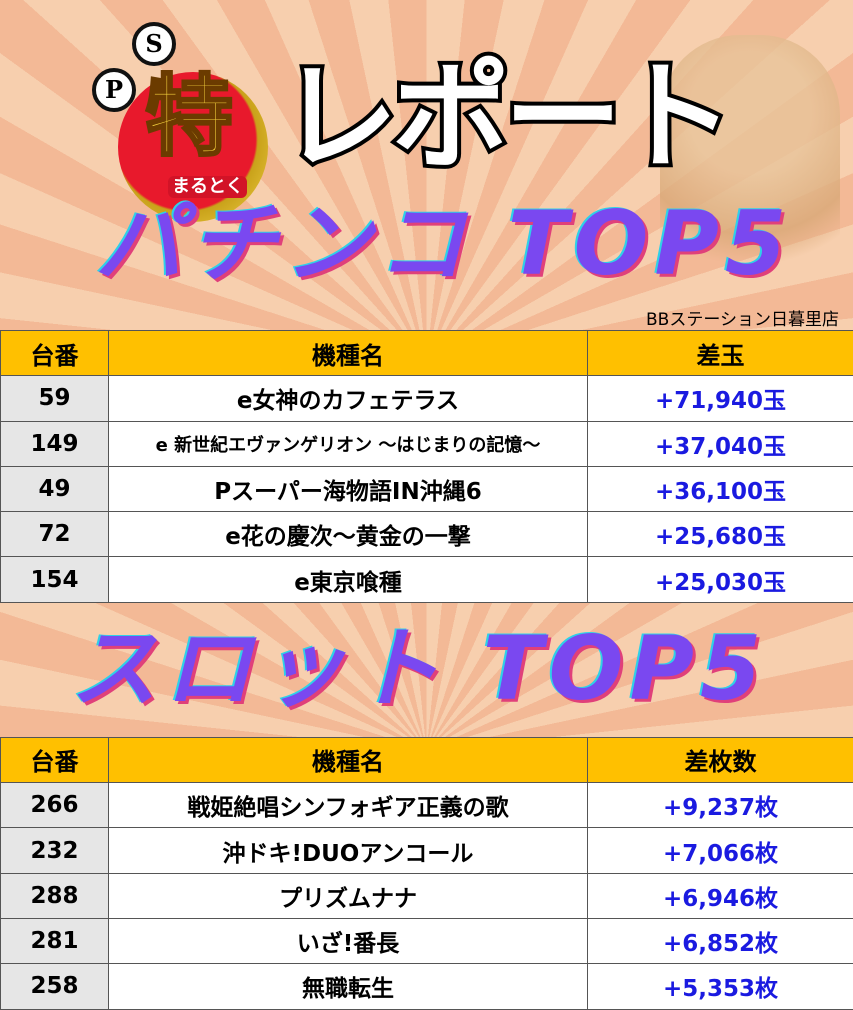 Image resolution: width=853 pixels, height=1010 pixels. What do you see at coordinates (348, 986) in the screenshot?
I see `machine-name: 無職転生` at bounding box center [348, 986].